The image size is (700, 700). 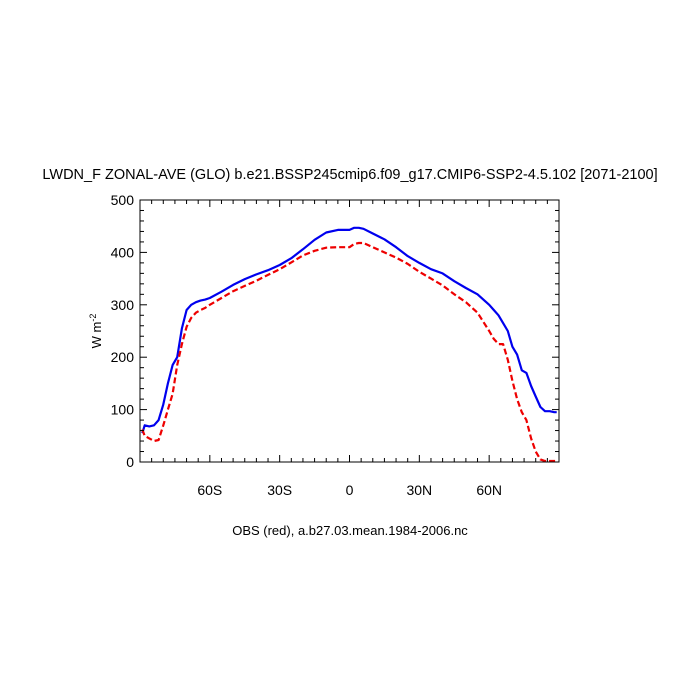 What do you see at coordinates (123, 305) in the screenshot?
I see `y-tick-label: 300` at bounding box center [123, 305].